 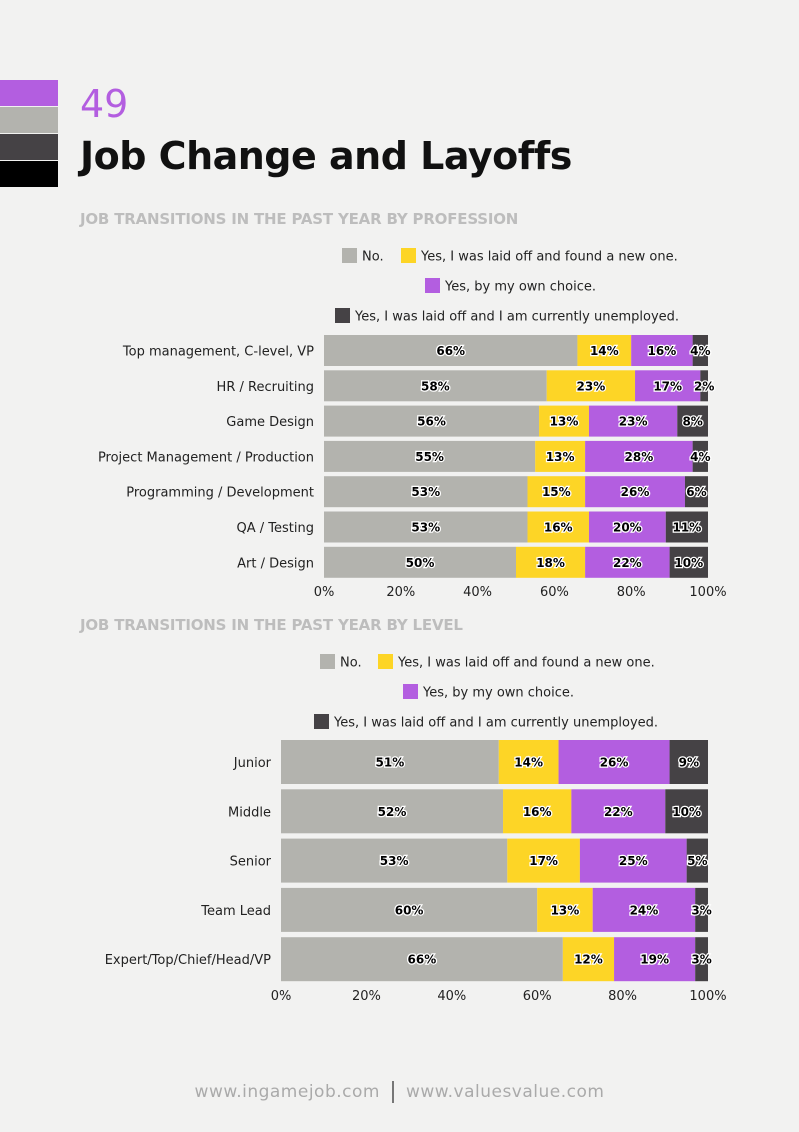 I want to click on level-data-label: 13%, so click(x=565, y=910).